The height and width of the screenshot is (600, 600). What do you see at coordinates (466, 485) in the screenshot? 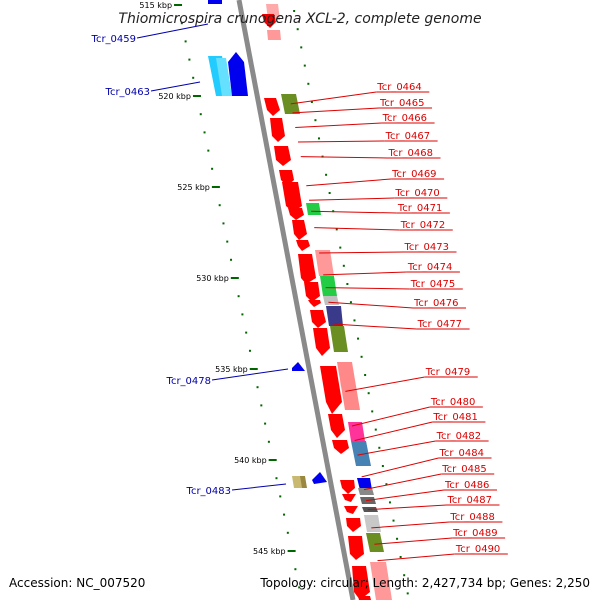
I see `gene-label-reverse: Tcr_0486` at bounding box center [466, 485].